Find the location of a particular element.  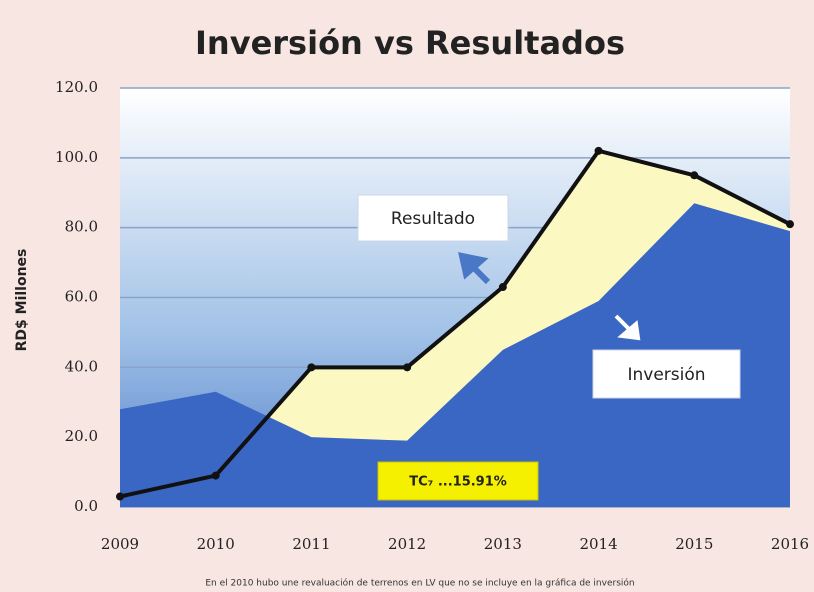

x-tick-label: 2010 is located at coordinates (216, 544).